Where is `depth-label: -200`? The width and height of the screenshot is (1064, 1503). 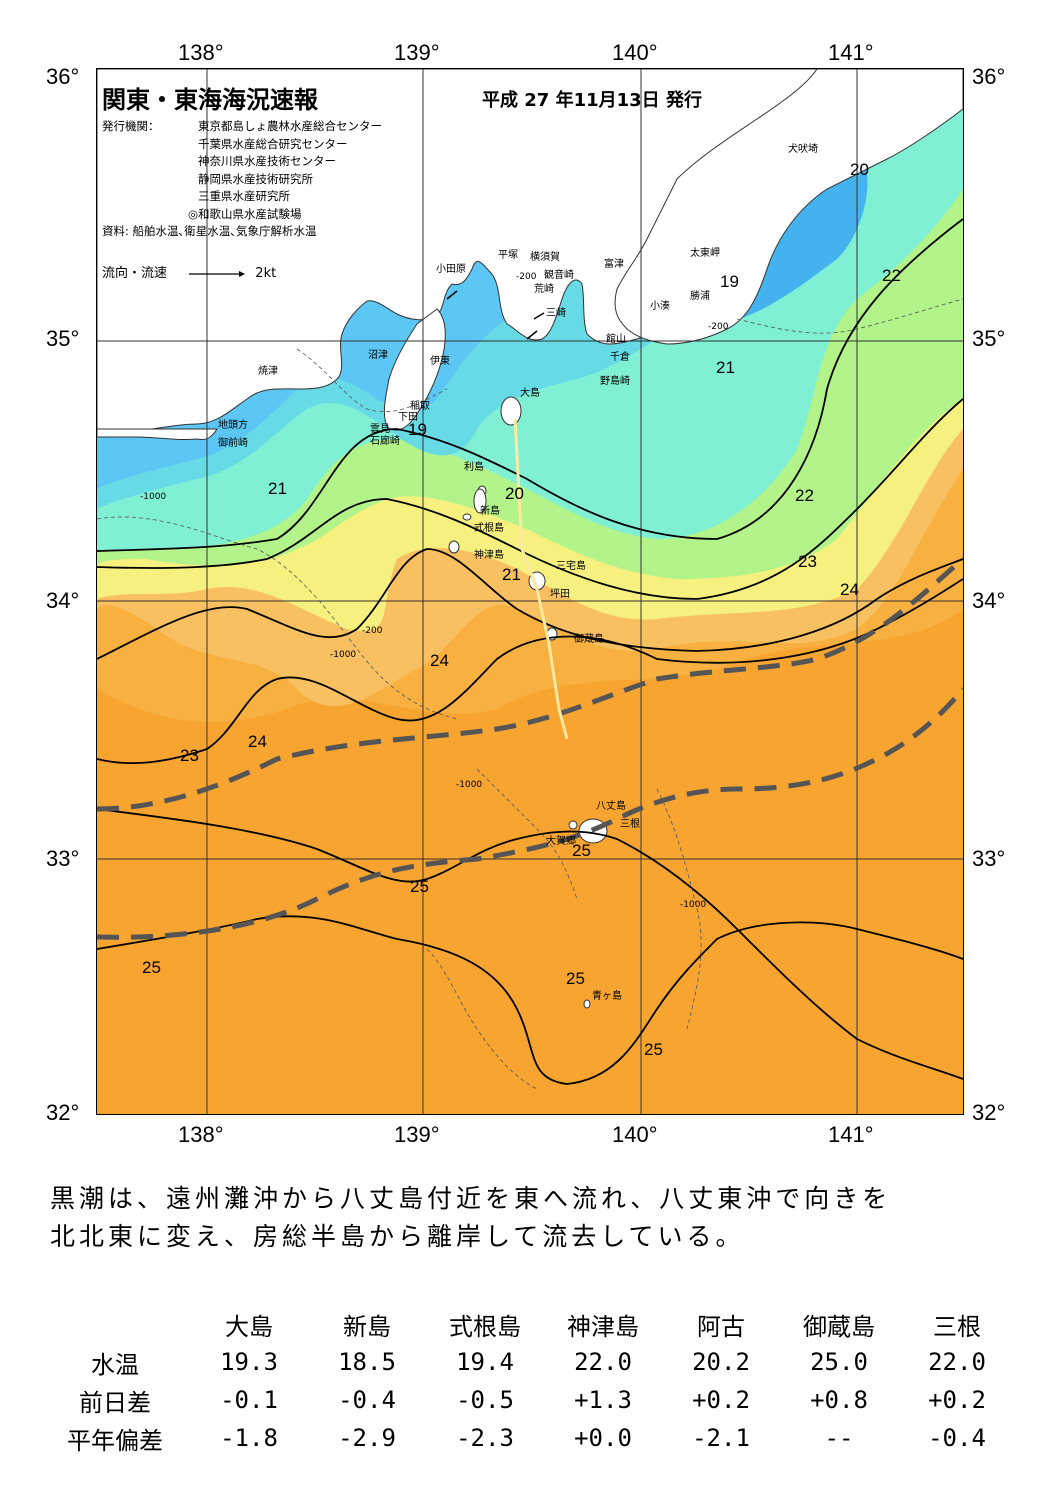 depth-label: -200 is located at coordinates (718, 327).